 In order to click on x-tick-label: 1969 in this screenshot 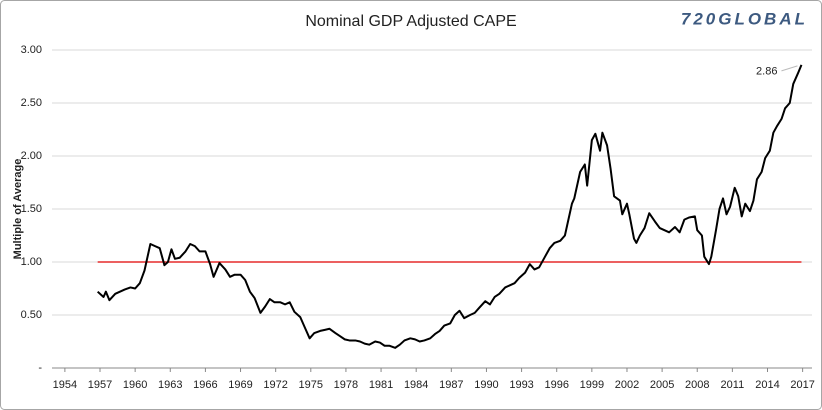, I will do `click(240, 385)`.